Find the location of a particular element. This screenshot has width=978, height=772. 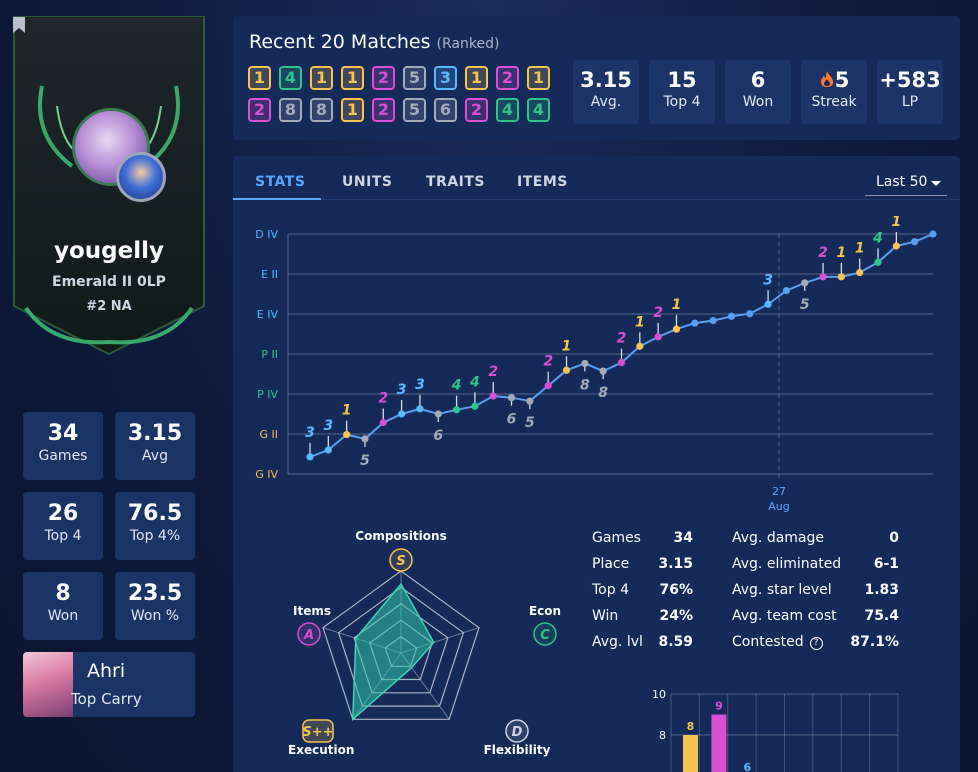

summary-won: 6 Won is located at coordinates (758, 92).